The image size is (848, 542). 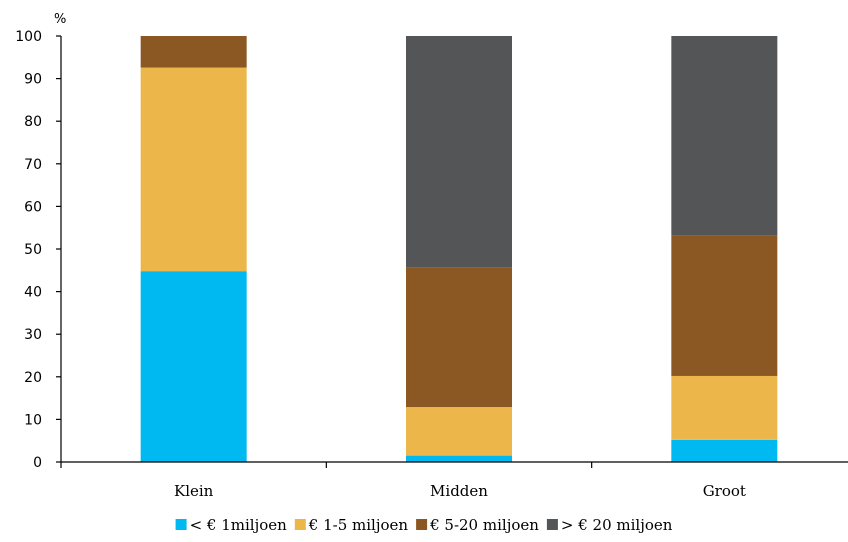 What do you see at coordinates (33, 378) in the screenshot?
I see `y-tick-label: 20` at bounding box center [33, 378].